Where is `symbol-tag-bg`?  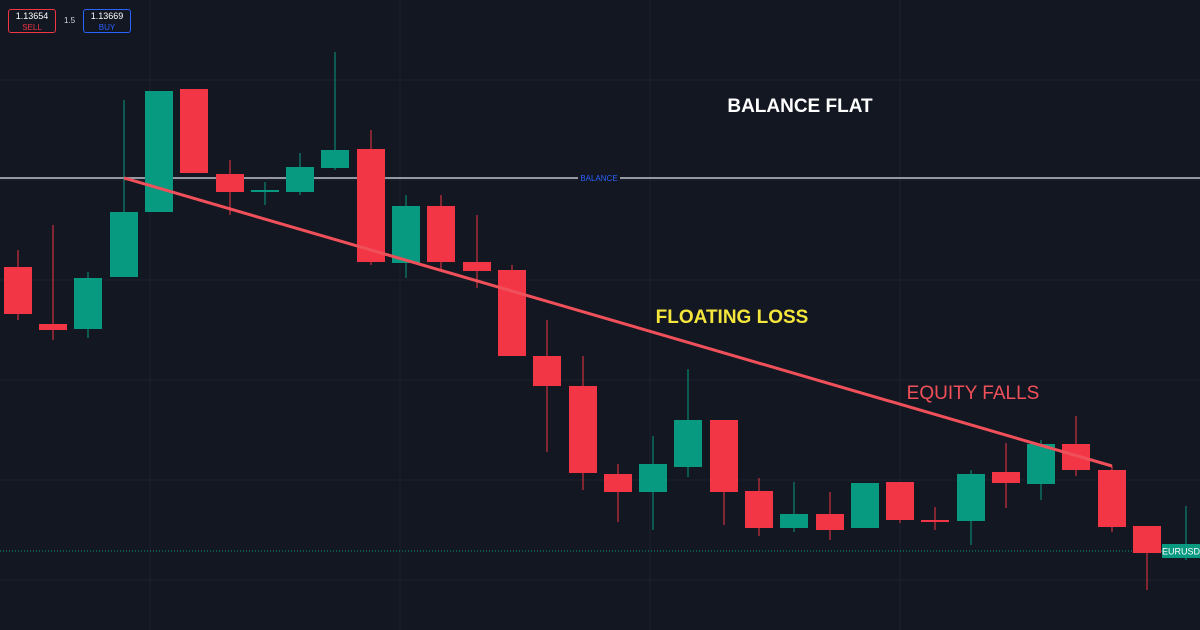 symbol-tag-bg is located at coordinates (1181, 551).